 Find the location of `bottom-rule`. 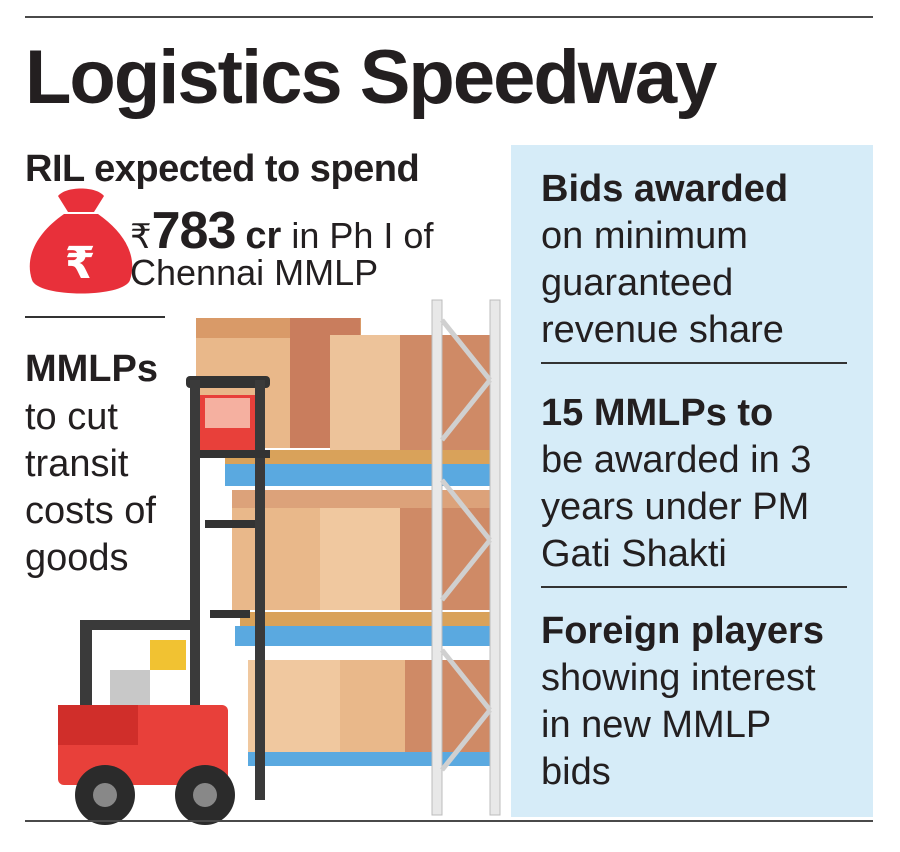

bottom-rule is located at coordinates (449, 821).